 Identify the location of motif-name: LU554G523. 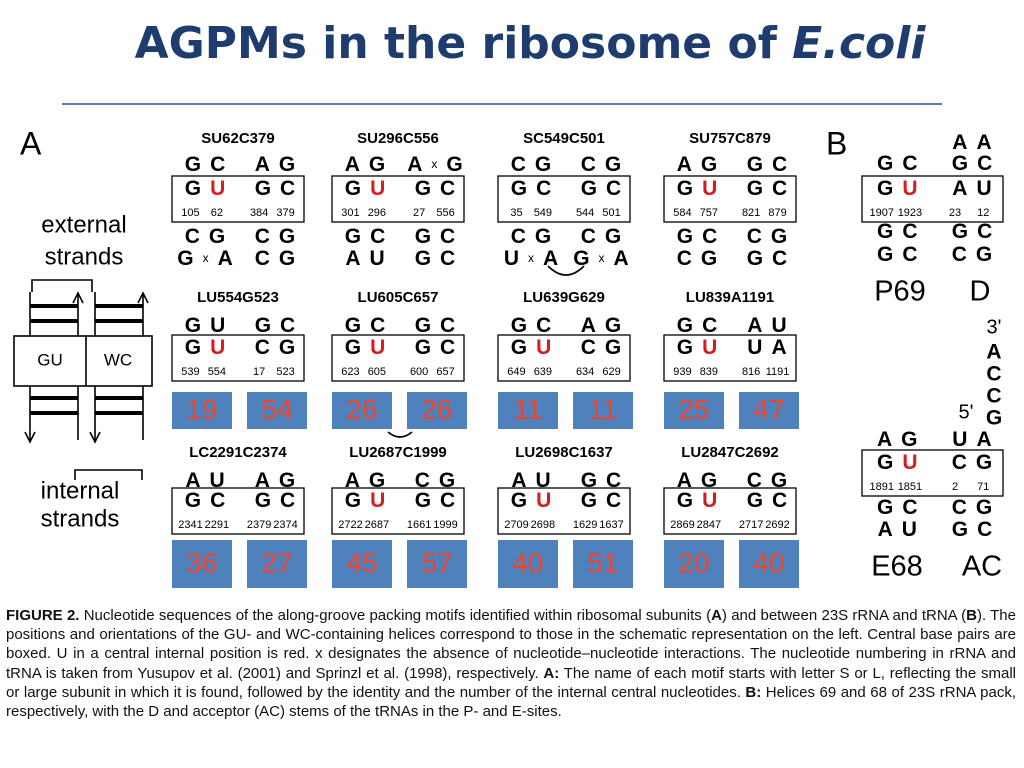
(238, 297).